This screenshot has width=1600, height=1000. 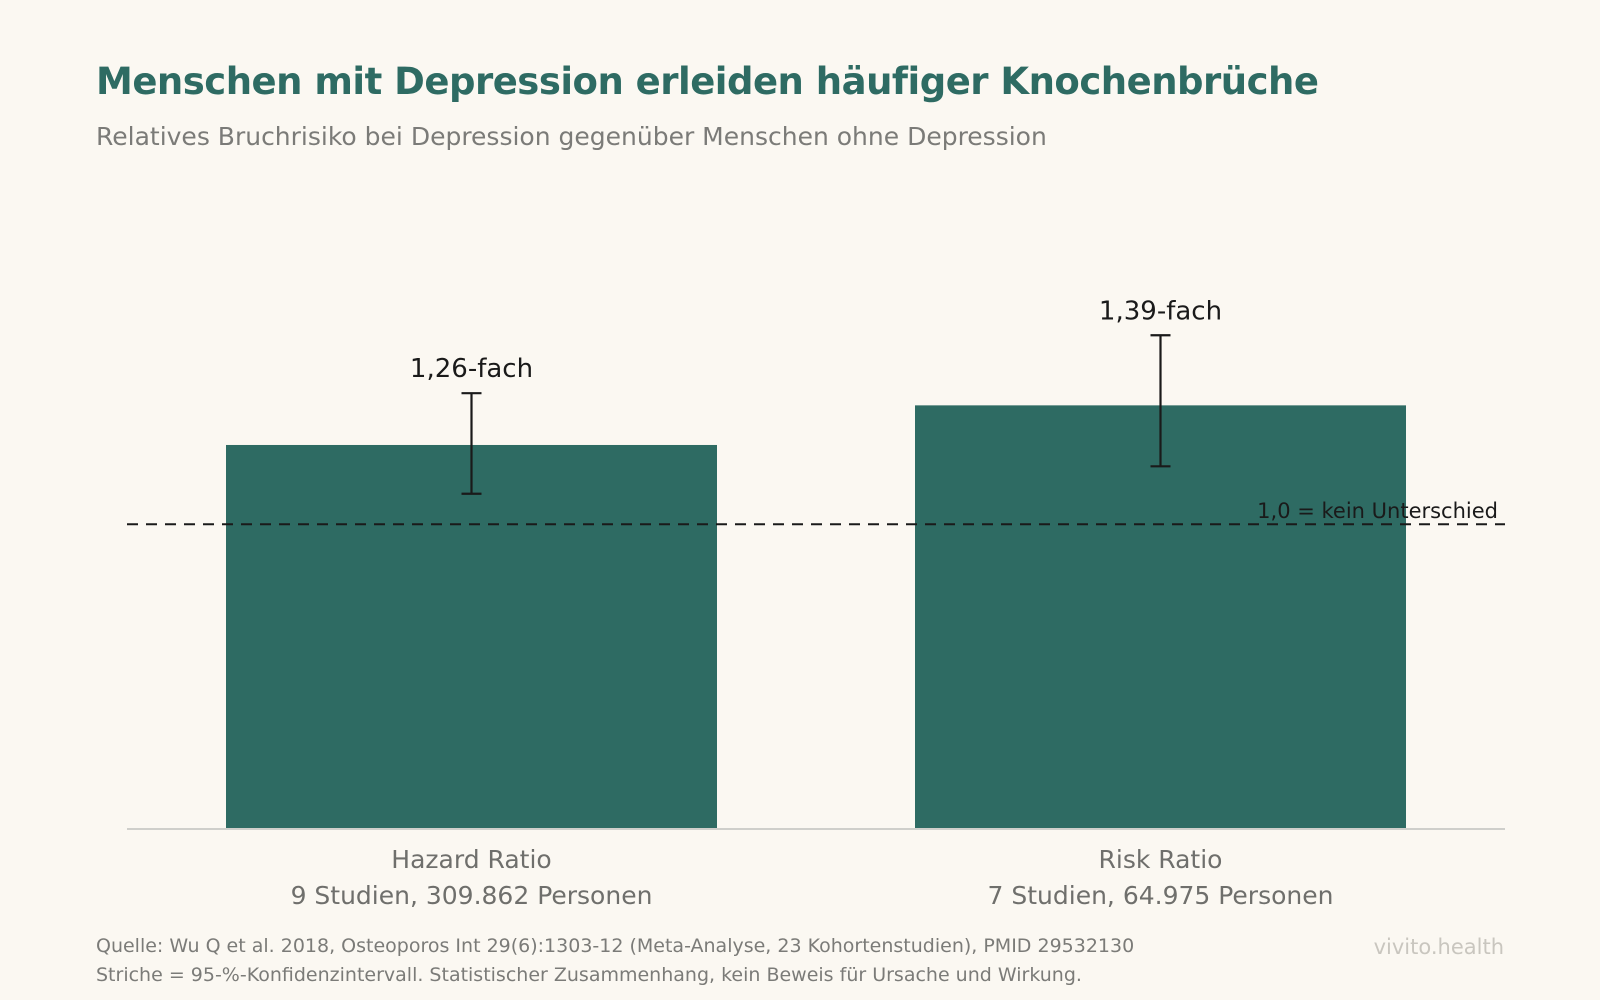 What do you see at coordinates (1161, 895) in the screenshot?
I see `category-sublabel-2: 7 Studien, 64.975 Personen` at bounding box center [1161, 895].